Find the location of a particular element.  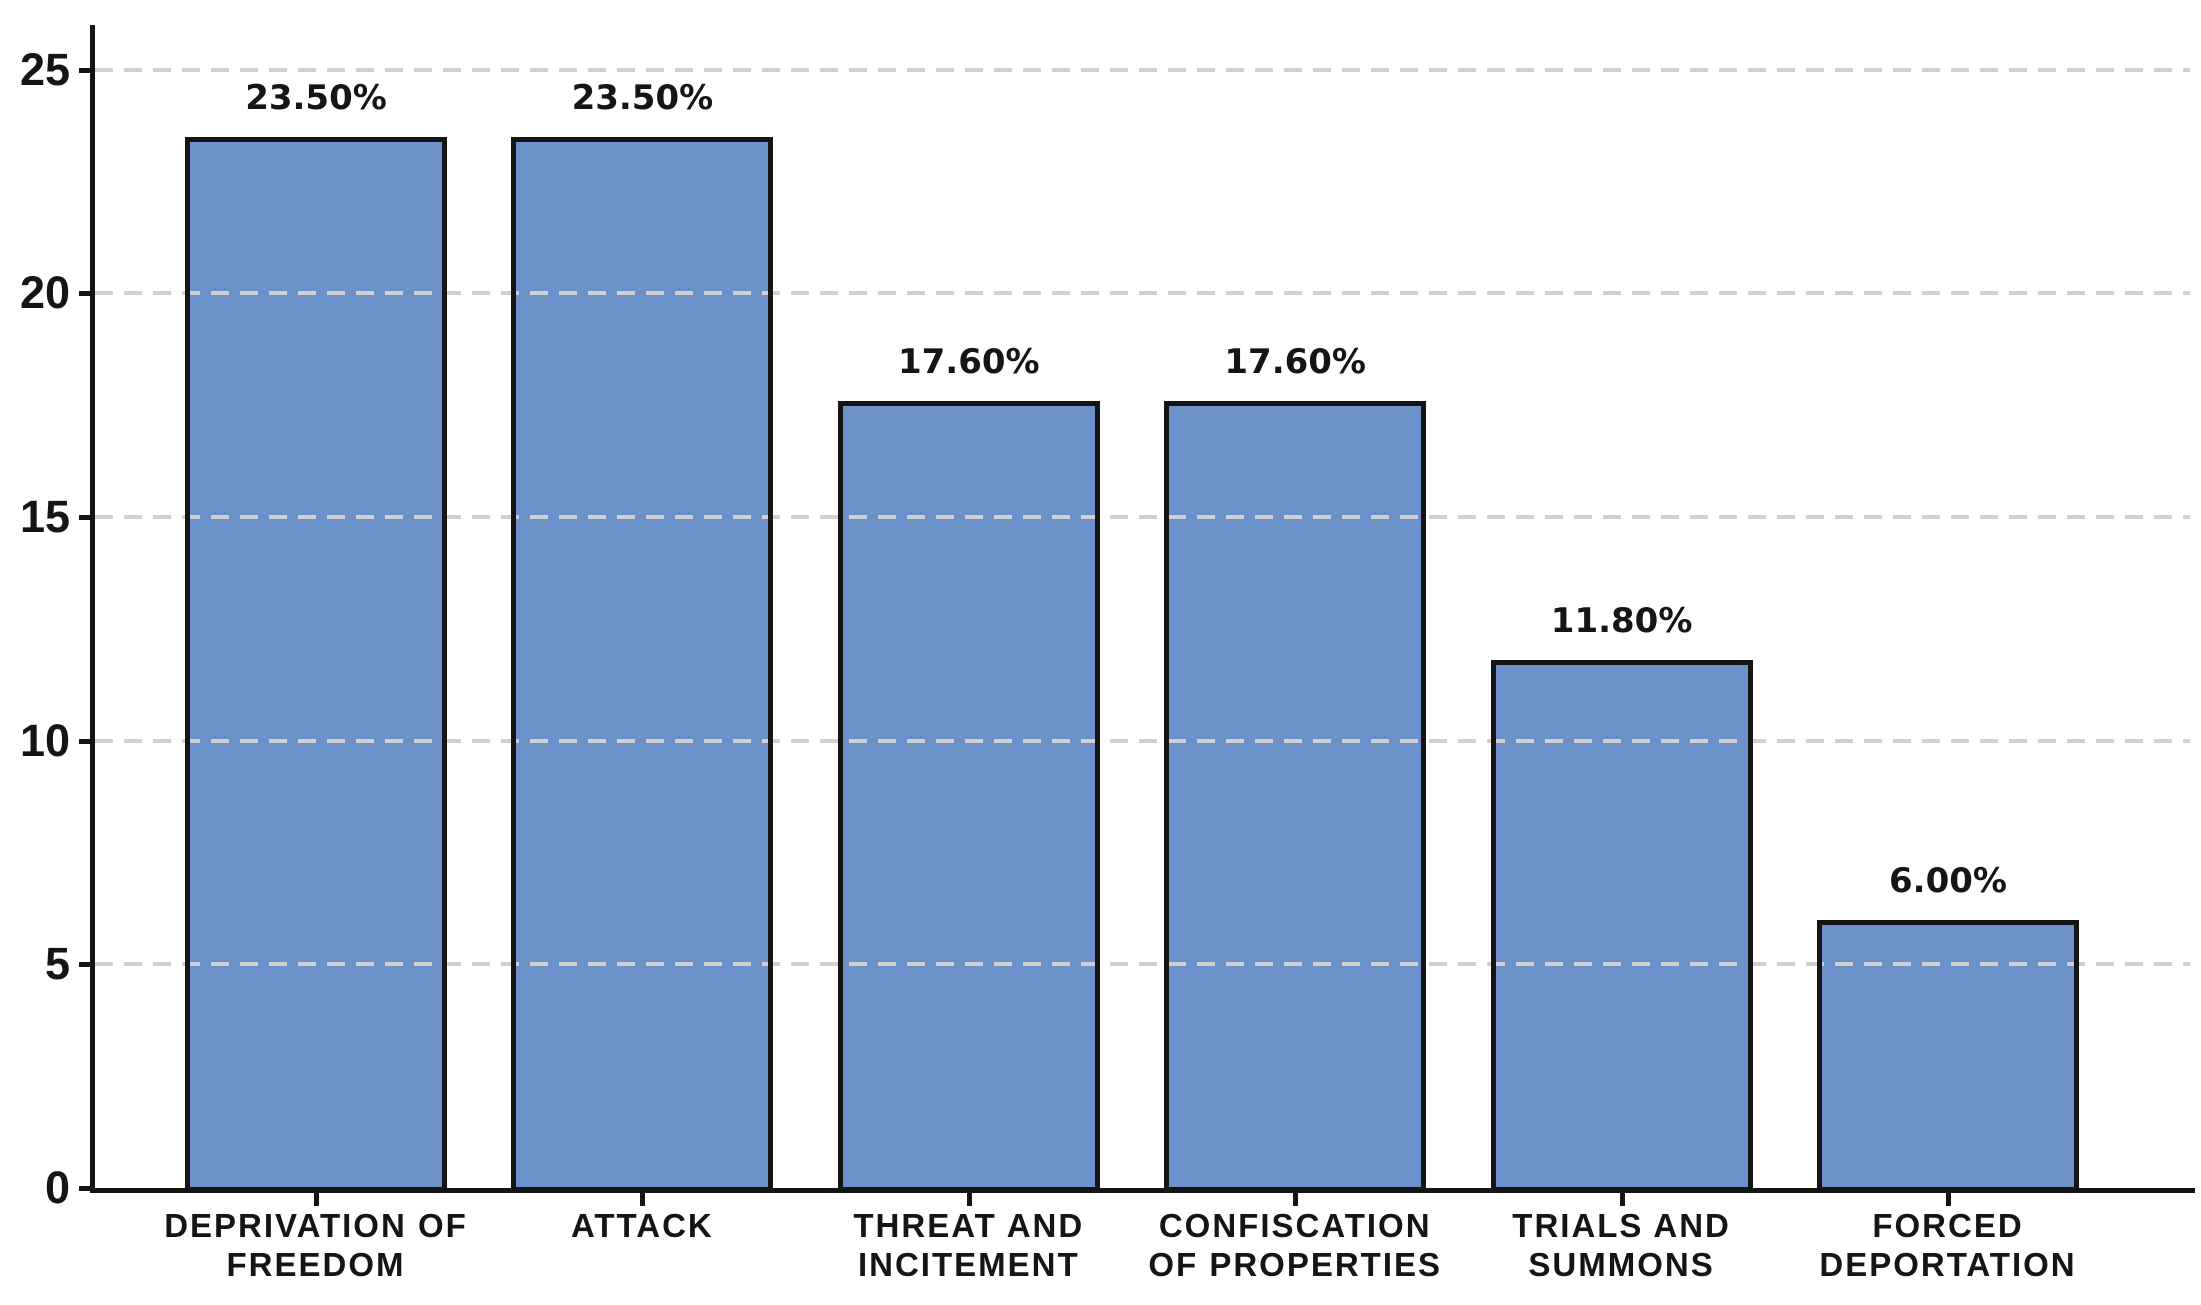

x-tick-label: ATTACK is located at coordinates (642, 1225).